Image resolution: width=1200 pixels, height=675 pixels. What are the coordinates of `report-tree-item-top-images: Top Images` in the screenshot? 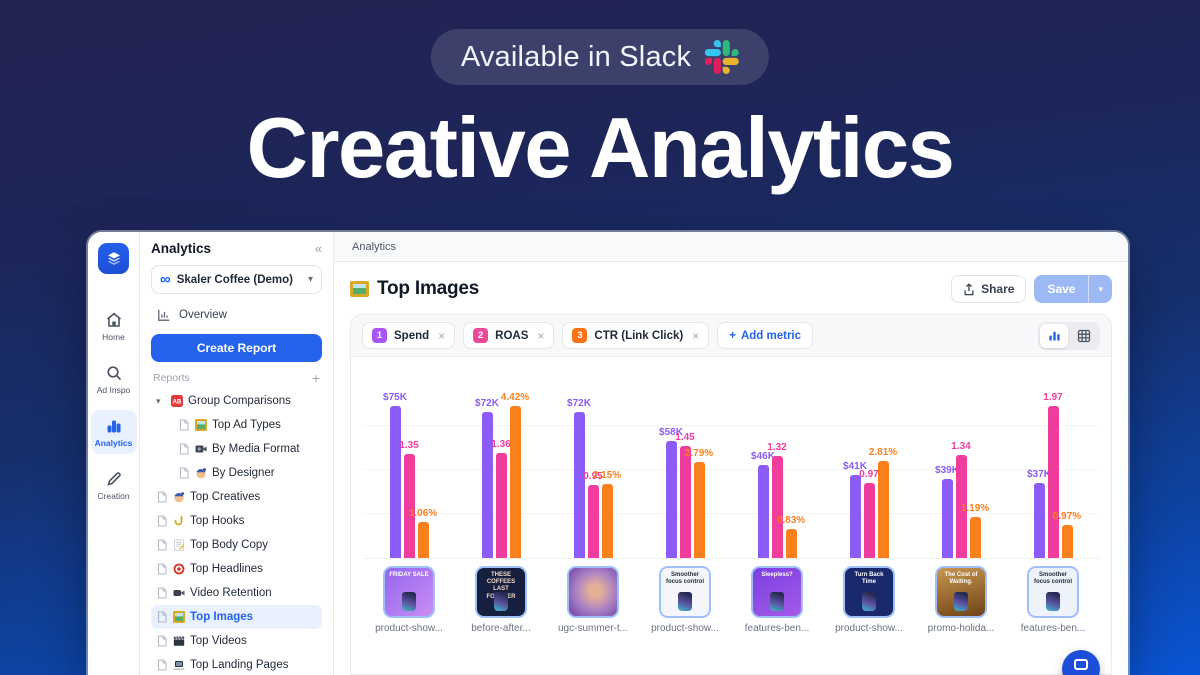 It's located at (236, 617).